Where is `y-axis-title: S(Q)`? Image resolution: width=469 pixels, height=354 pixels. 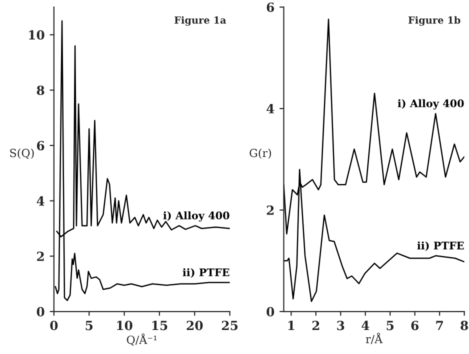
y-axis-title: S(Q) is located at coordinates (22, 153).